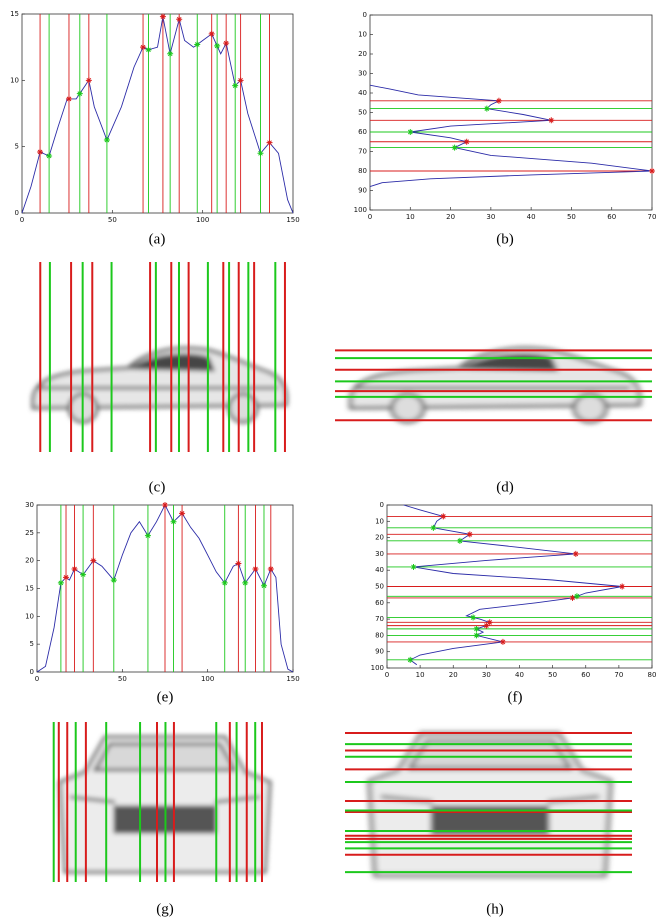  Describe the element at coordinates (292, 679) in the screenshot. I see `x-tick-label: 150` at that location.